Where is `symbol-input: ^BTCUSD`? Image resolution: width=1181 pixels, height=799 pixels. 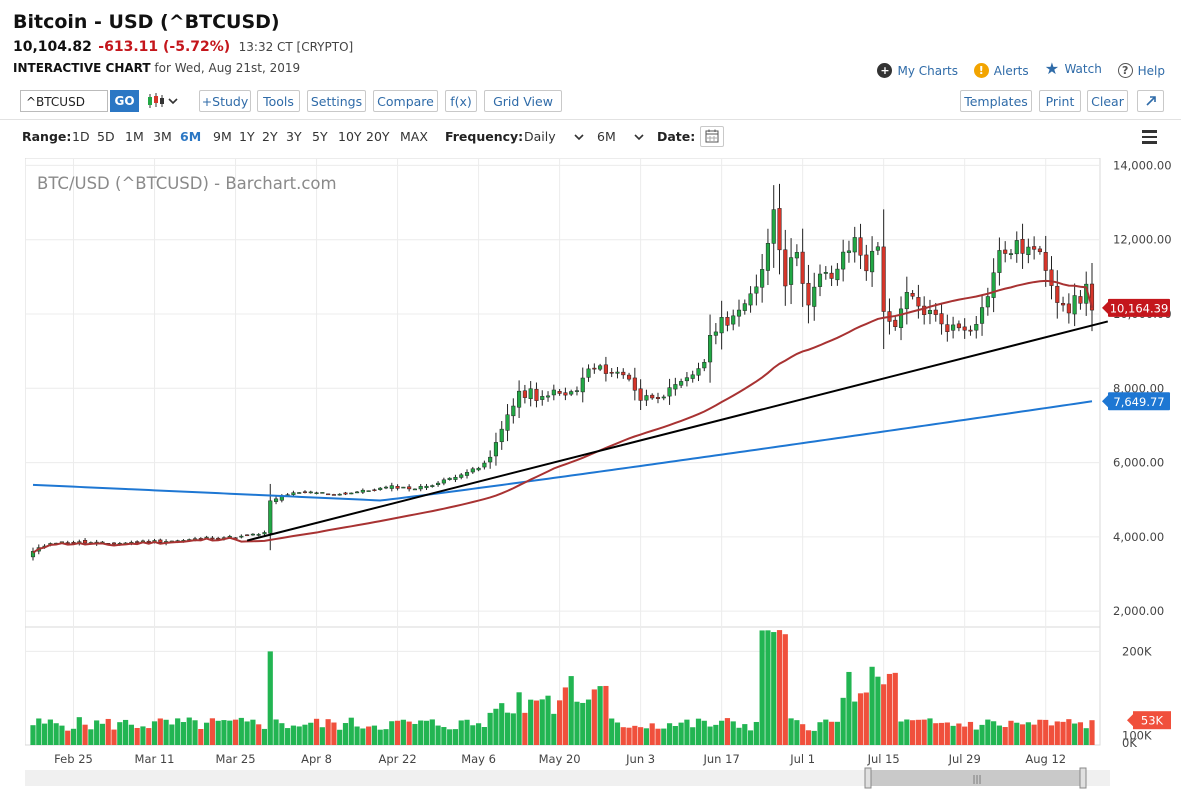
symbol-input: ^BTCUSD is located at coordinates (64, 101).